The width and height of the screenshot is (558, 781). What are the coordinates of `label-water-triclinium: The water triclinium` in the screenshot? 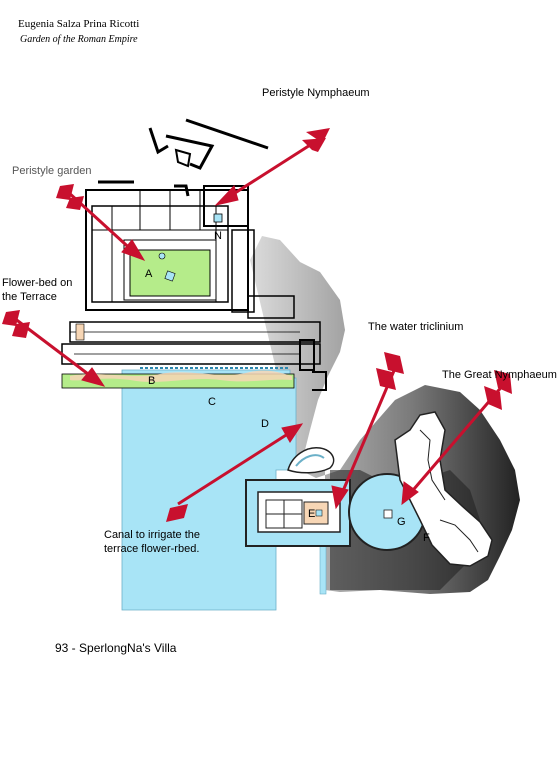 It's located at (416, 327).